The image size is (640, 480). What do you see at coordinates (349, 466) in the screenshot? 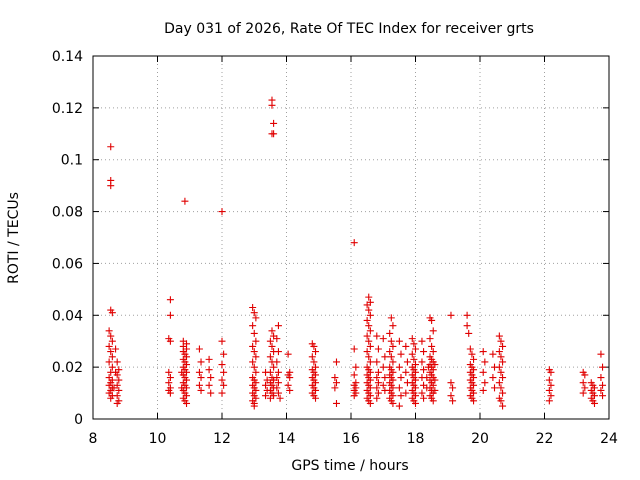
I see `x-axis-label: GPS time / hours` at bounding box center [349, 466].